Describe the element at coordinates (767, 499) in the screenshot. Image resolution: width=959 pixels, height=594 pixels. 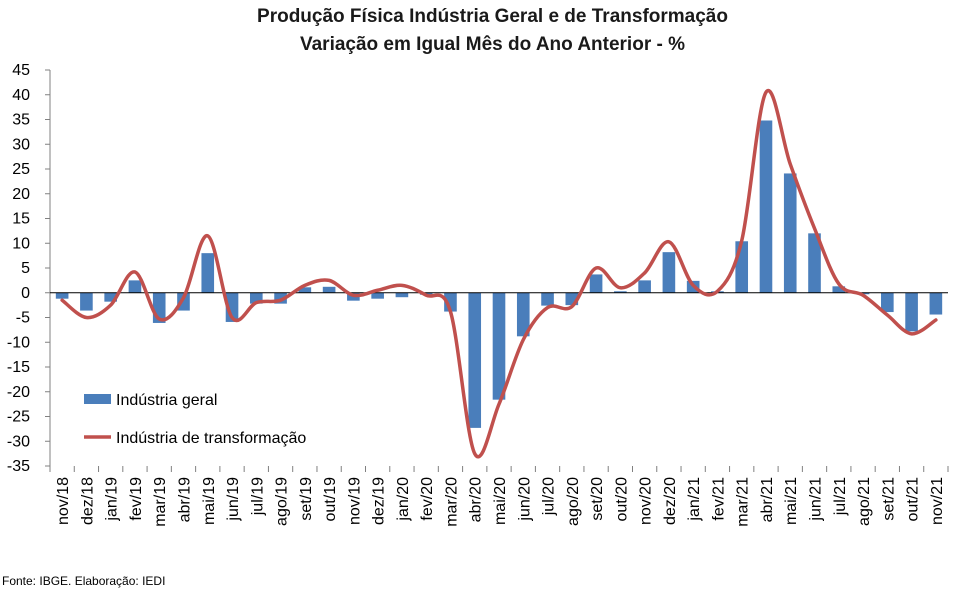
I see `x-tick-label: abr/21` at that location.